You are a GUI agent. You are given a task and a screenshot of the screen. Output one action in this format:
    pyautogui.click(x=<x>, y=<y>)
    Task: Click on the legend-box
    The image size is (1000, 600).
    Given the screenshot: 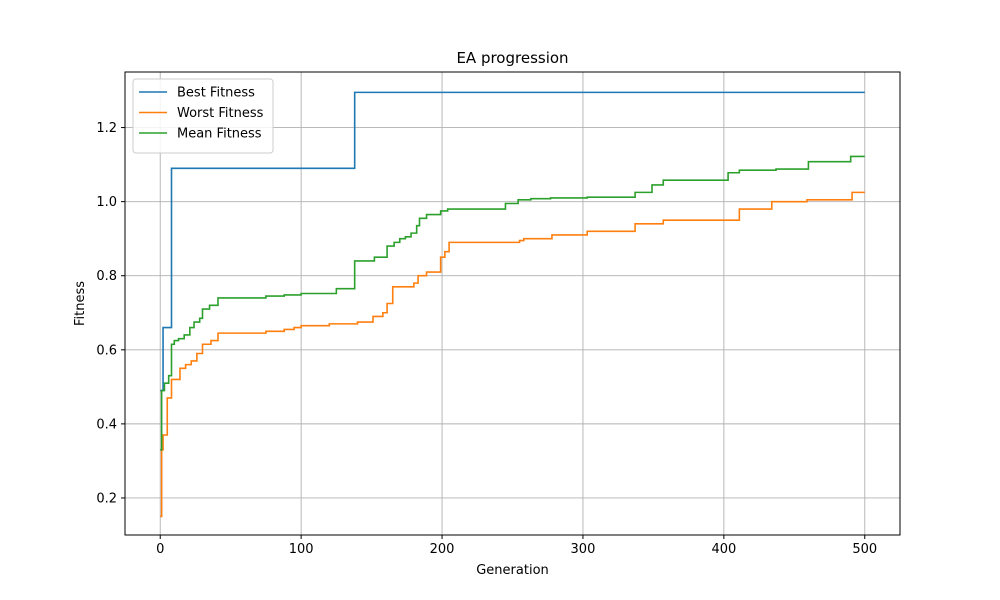 What is the action you would take?
    pyautogui.click(x=203, y=116)
    